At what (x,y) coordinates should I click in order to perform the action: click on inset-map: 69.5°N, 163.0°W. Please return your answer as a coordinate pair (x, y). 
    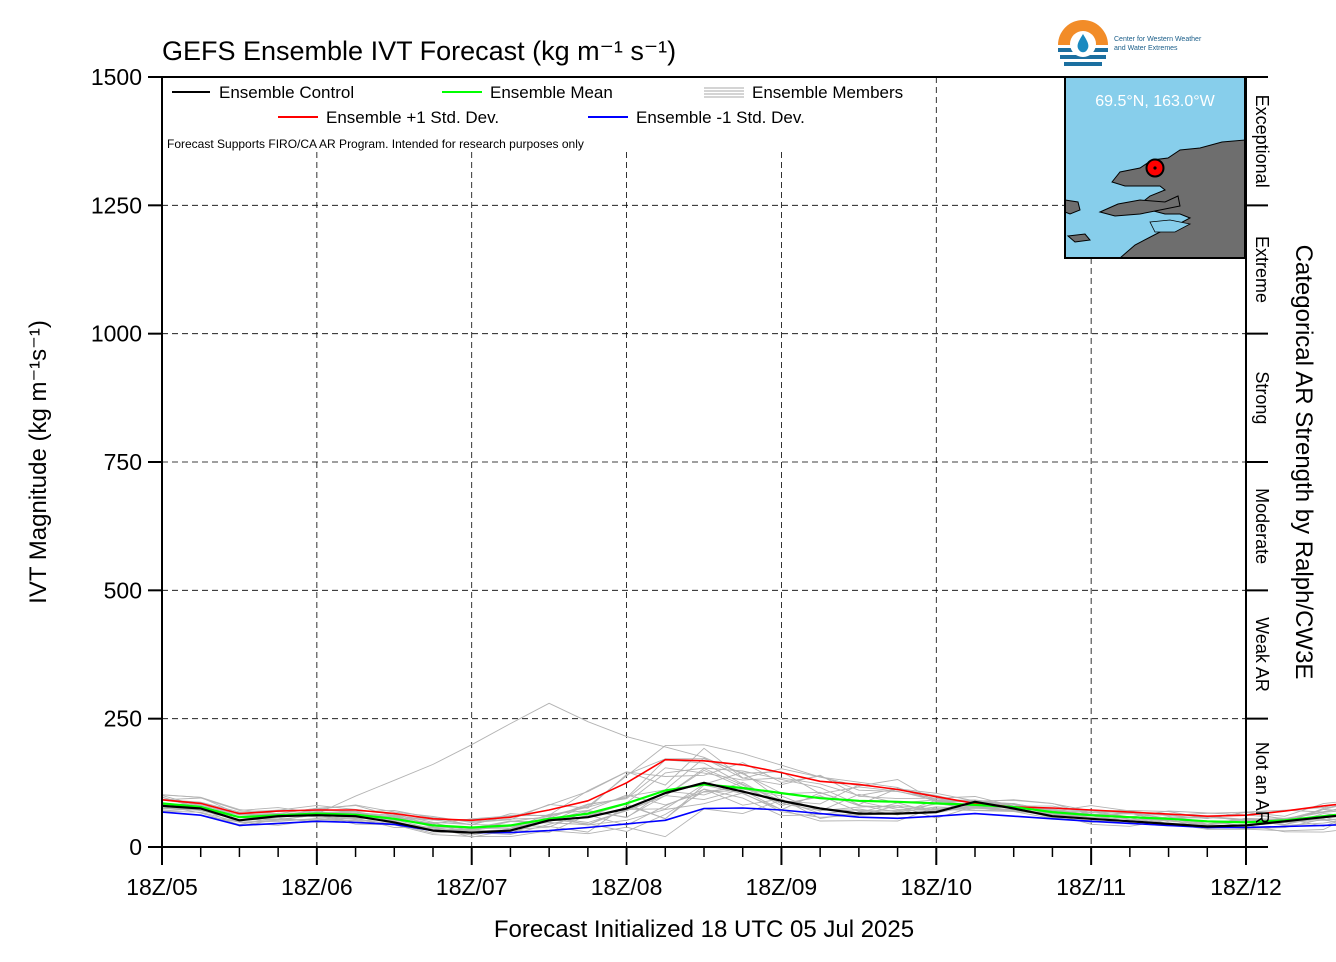
    Looking at the image, I should click on (1155, 167).